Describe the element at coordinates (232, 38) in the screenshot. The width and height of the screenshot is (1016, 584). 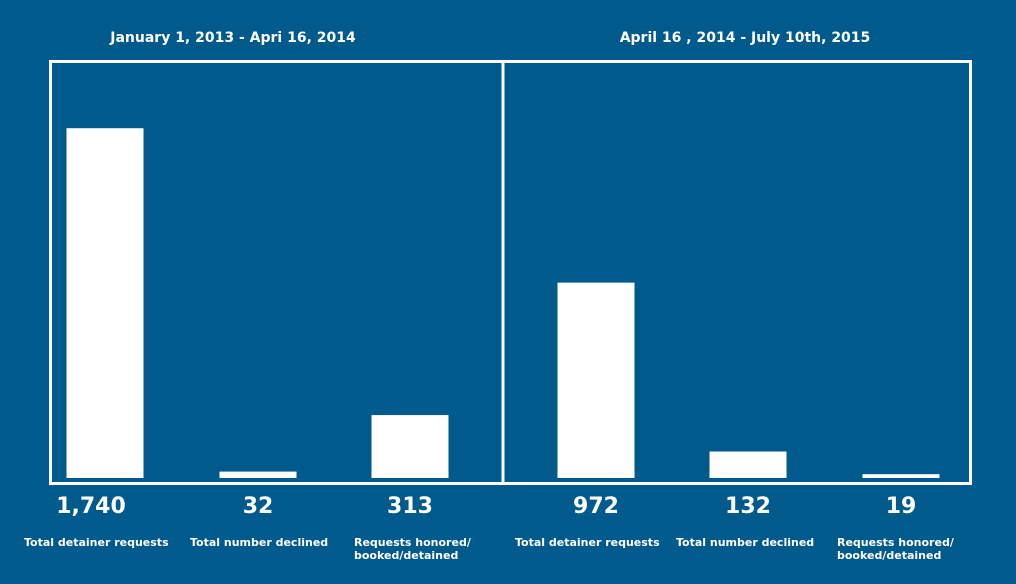
I see `chart-title: January 1, 2013 - Apri 16, 2014` at that location.